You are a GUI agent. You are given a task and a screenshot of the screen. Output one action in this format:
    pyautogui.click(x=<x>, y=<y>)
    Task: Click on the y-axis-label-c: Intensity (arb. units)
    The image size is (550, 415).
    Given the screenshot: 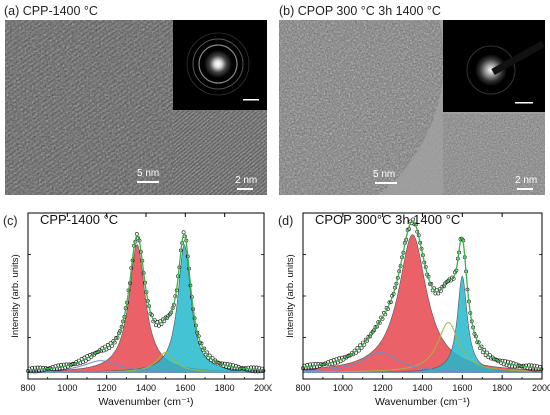 What is the action you would take?
    pyautogui.click(x=15, y=295)
    